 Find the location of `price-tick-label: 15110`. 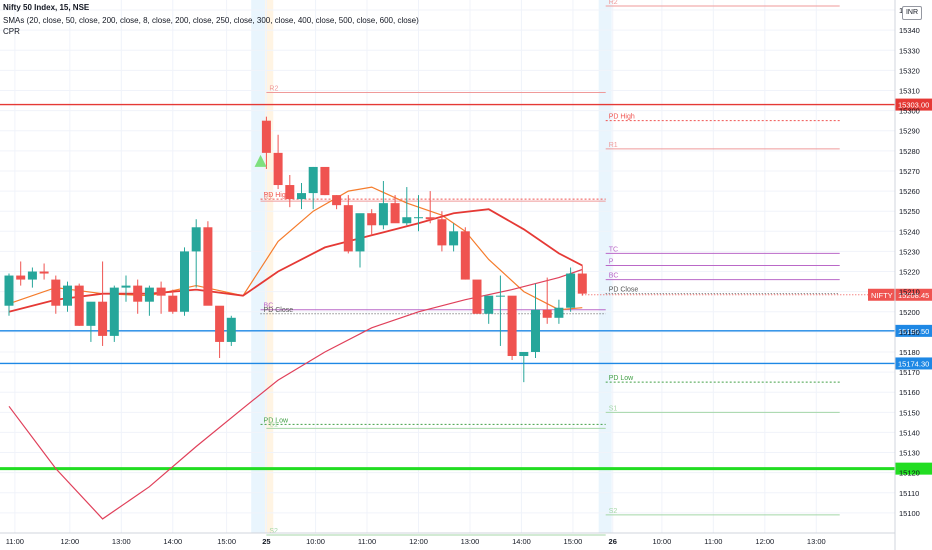

price-tick-label: 15110 is located at coordinates (909, 493).